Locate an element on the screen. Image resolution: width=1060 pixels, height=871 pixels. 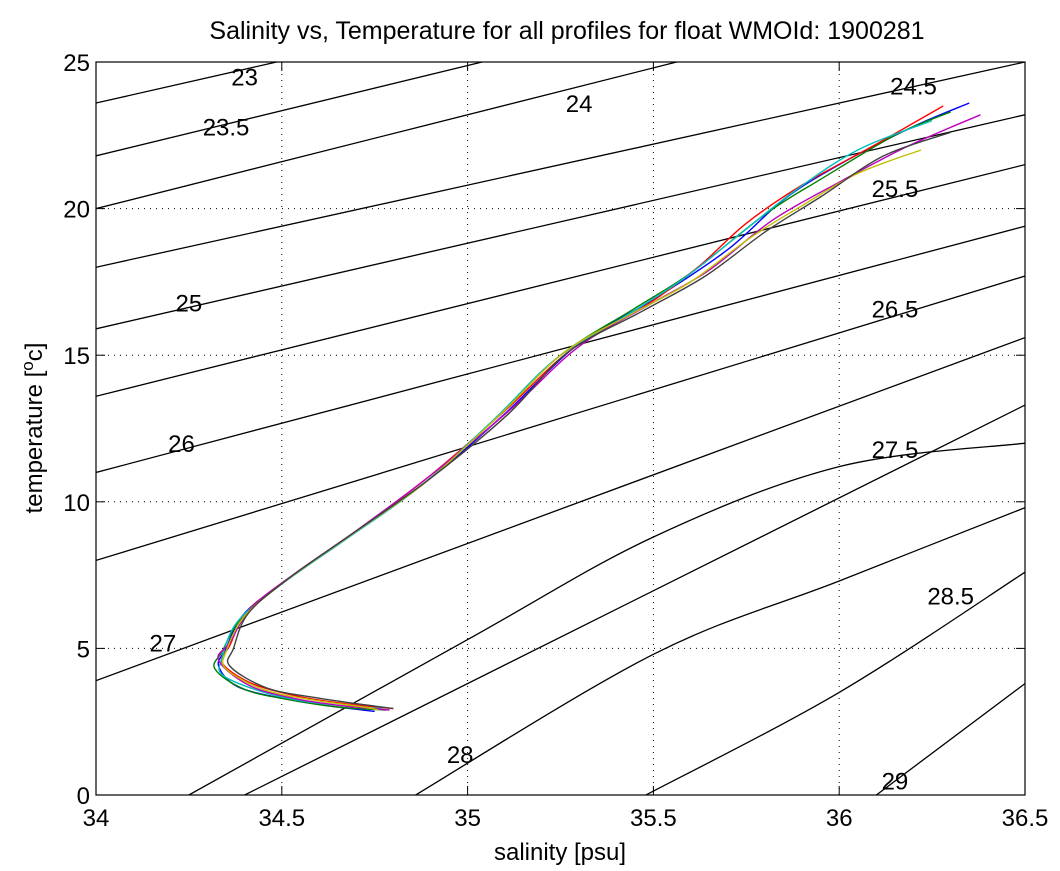
density-contour-label: 24.5 is located at coordinates (913, 86).